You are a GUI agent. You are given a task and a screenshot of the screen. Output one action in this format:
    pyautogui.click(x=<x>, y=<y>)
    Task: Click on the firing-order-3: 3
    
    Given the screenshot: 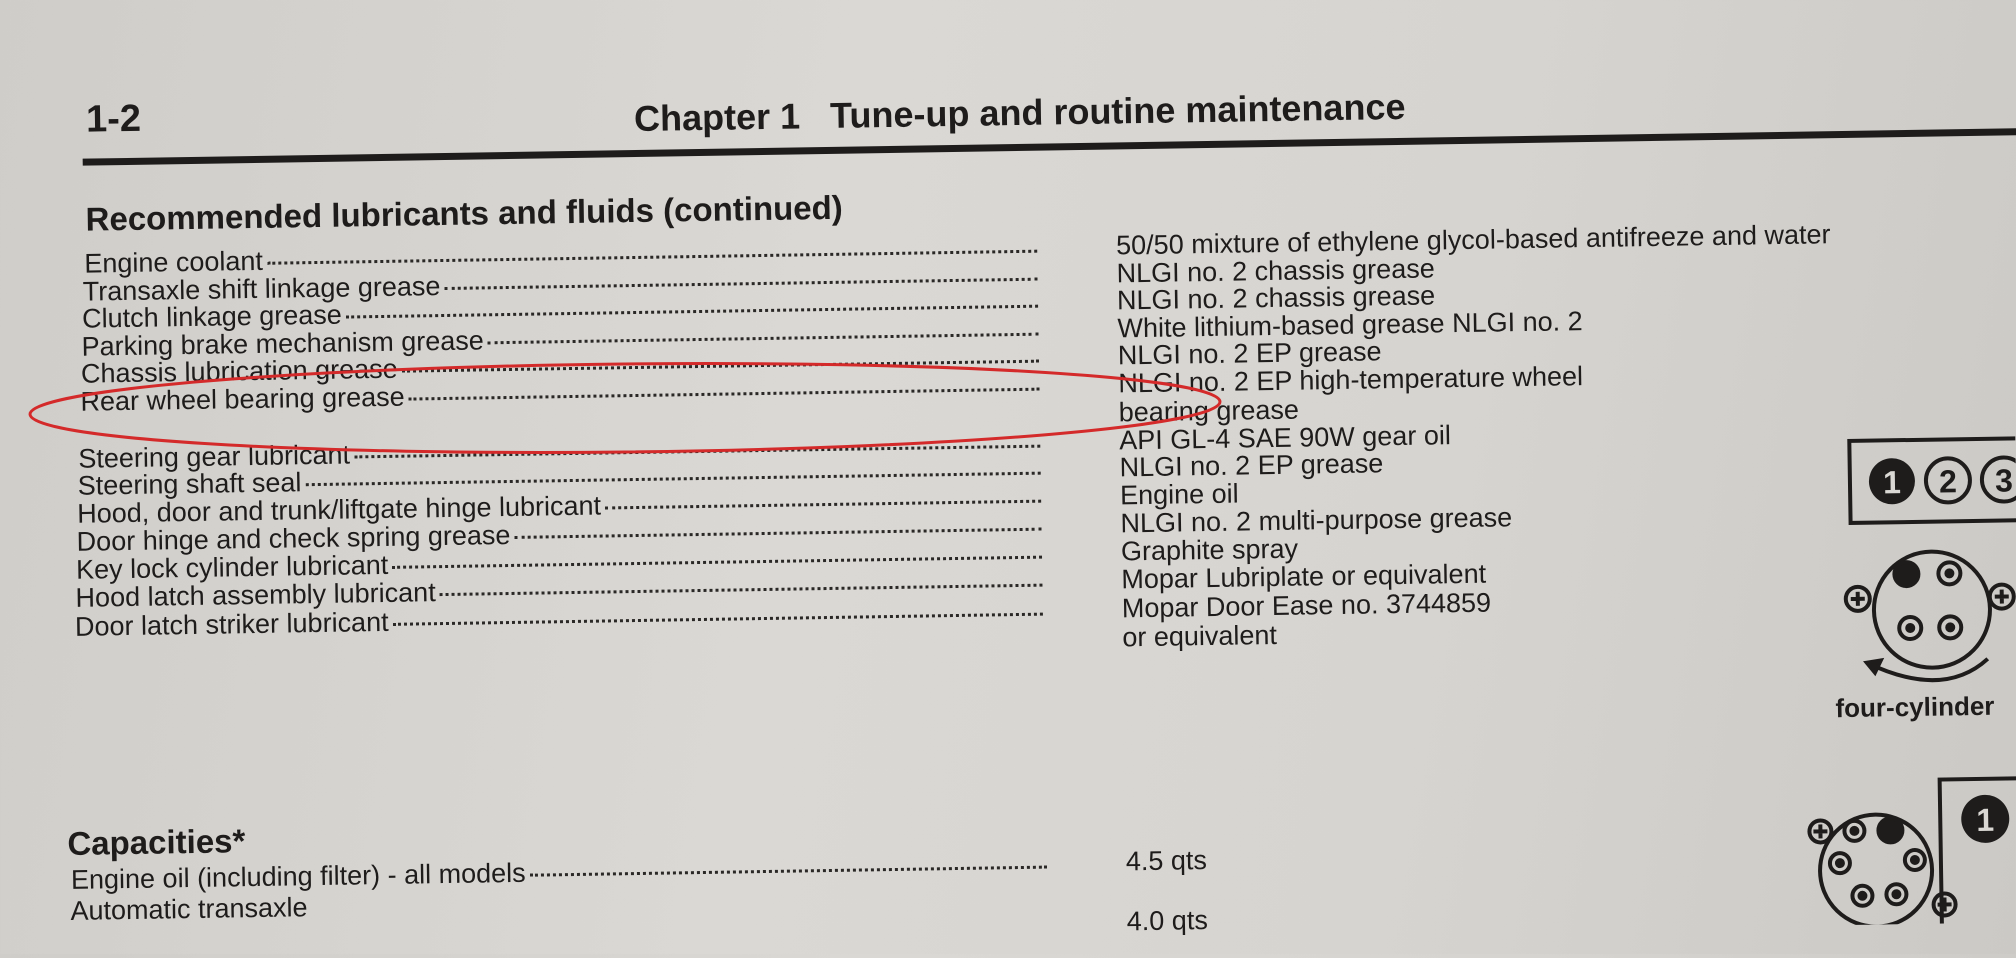 What is the action you would take?
    pyautogui.click(x=2004, y=480)
    